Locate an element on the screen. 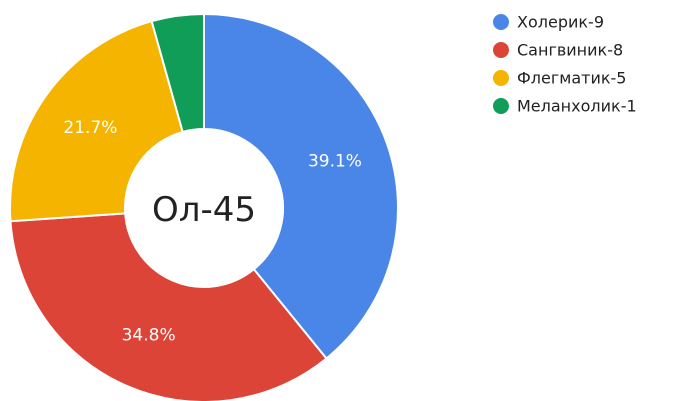  center-label: Ол-45 is located at coordinates (204, 210).